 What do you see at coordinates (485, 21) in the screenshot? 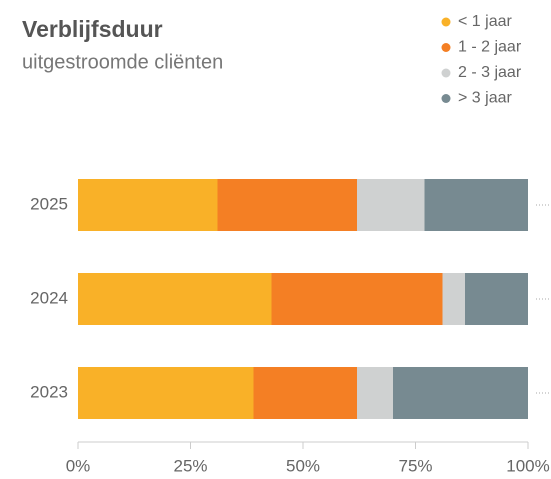
I see `legend-label: < 1 jaar` at bounding box center [485, 21].